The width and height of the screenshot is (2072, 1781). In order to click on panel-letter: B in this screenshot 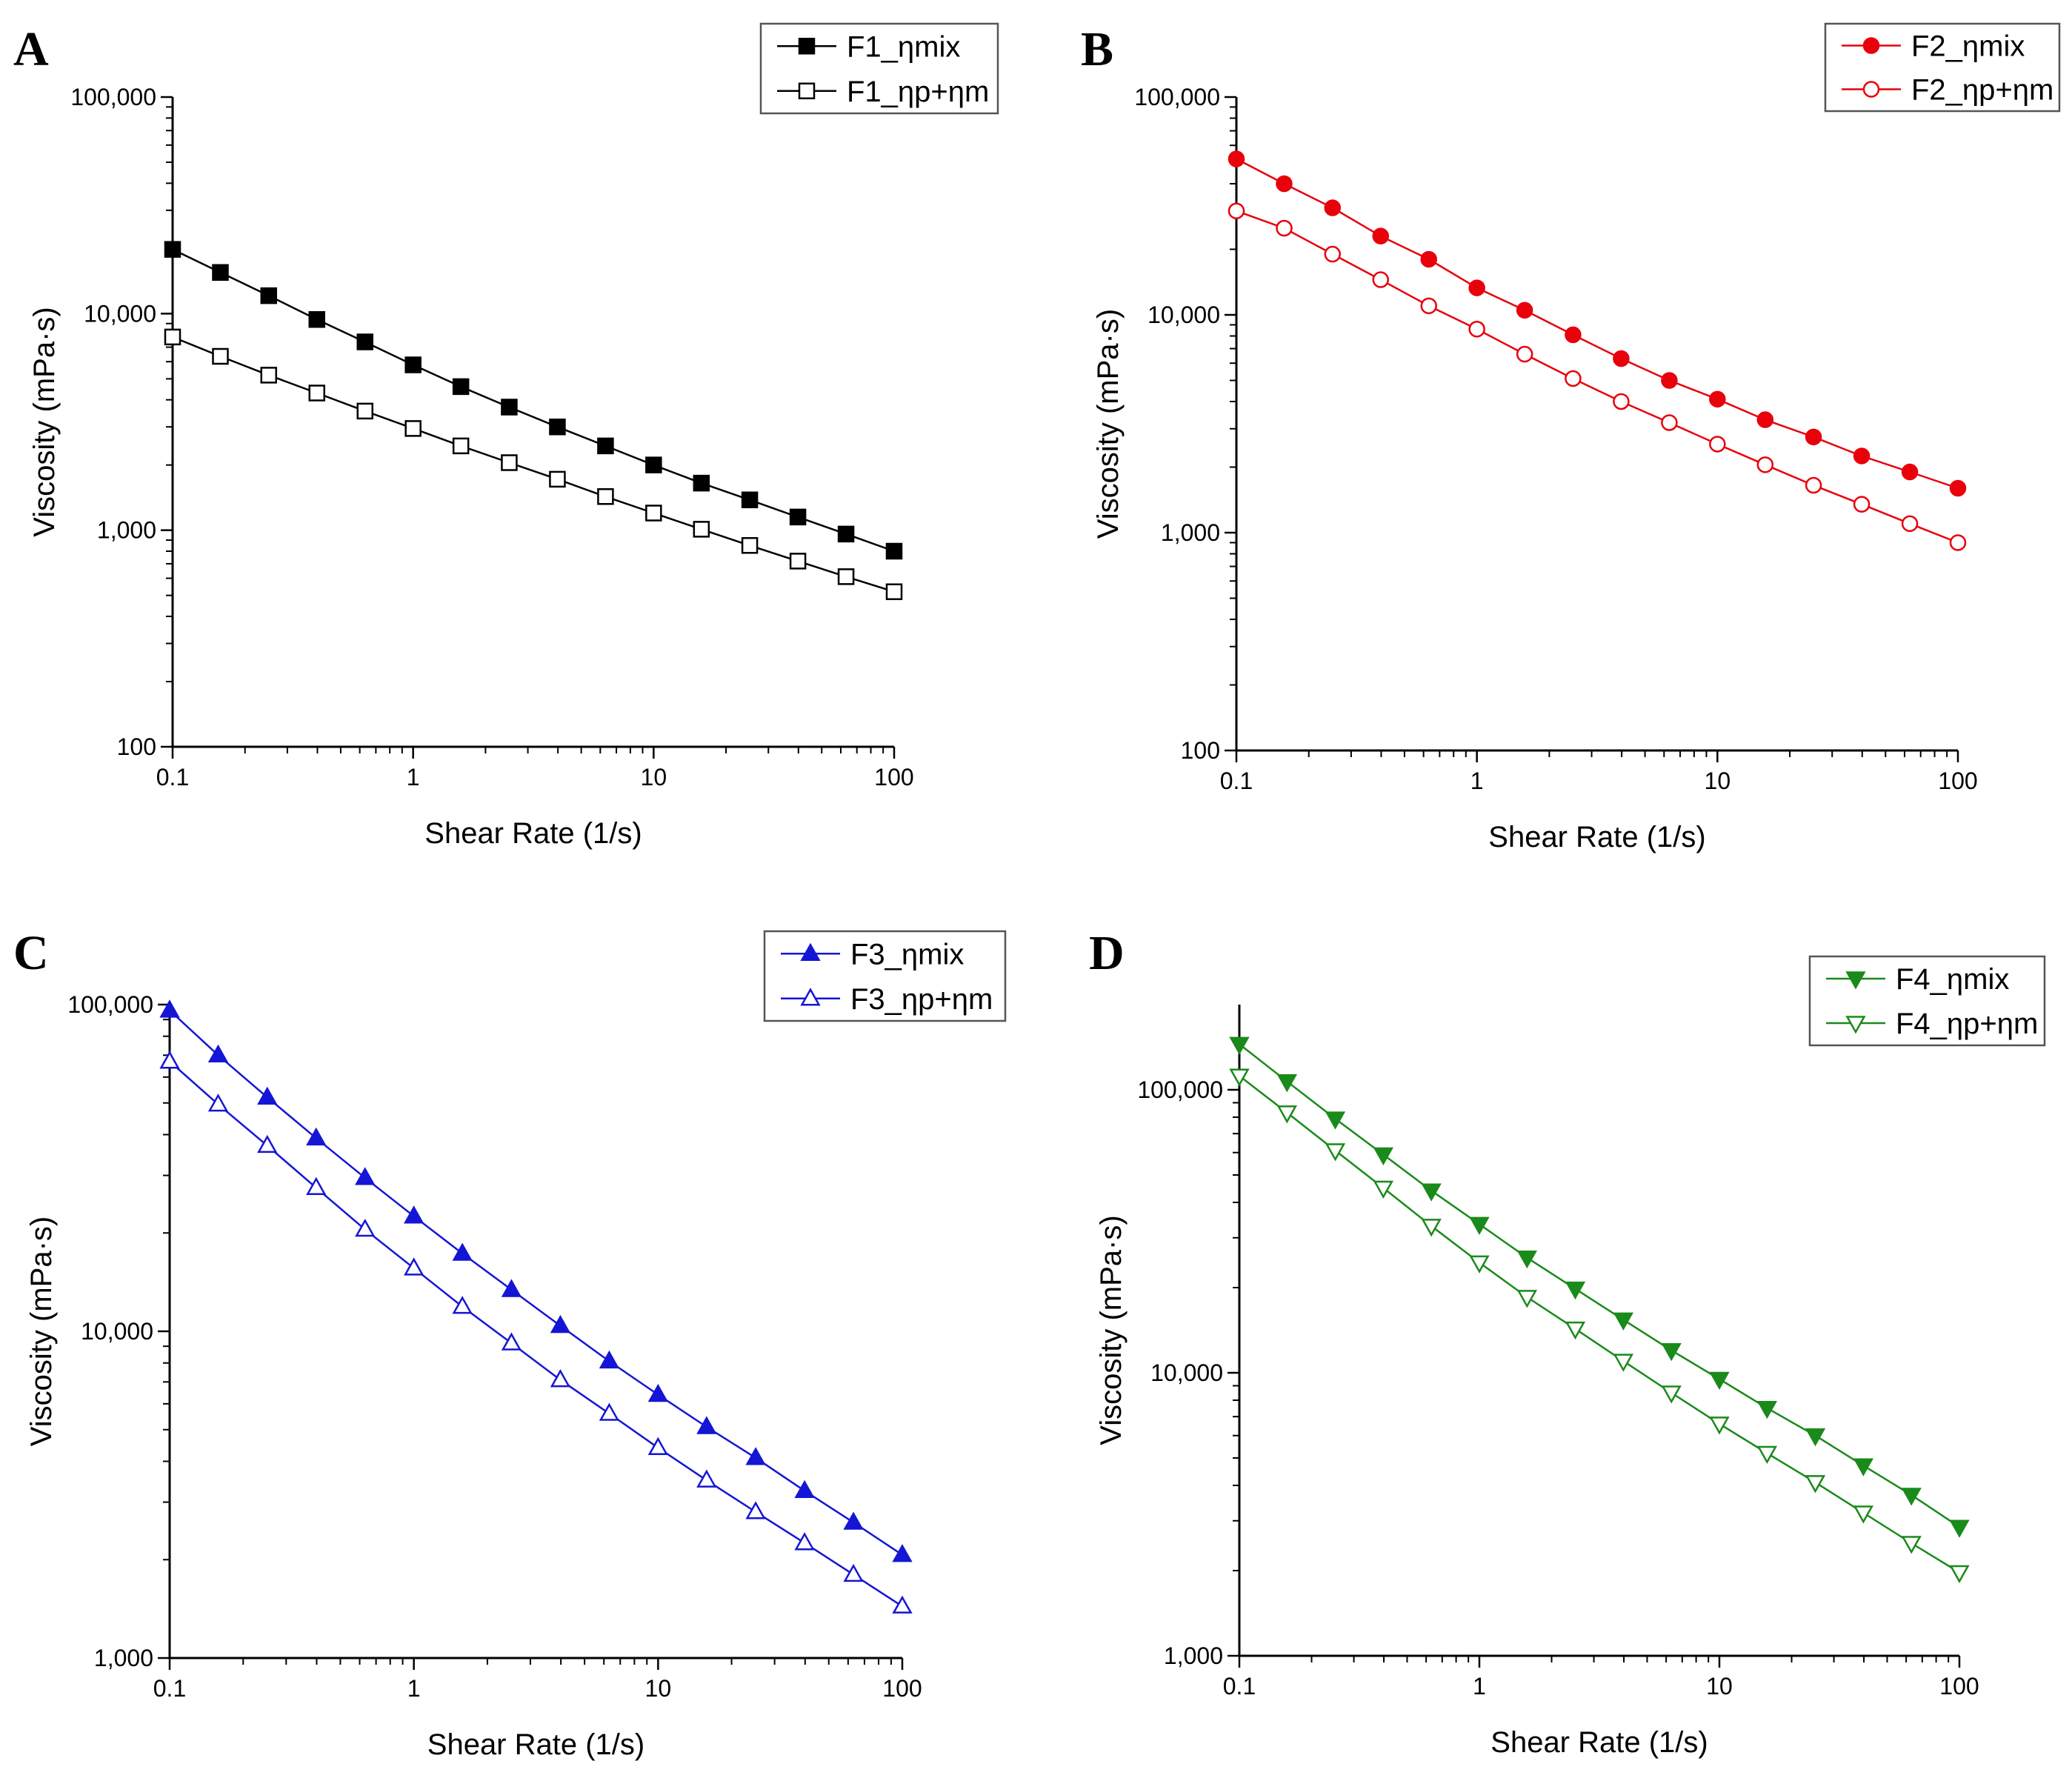, I will do `click(1097, 49)`.